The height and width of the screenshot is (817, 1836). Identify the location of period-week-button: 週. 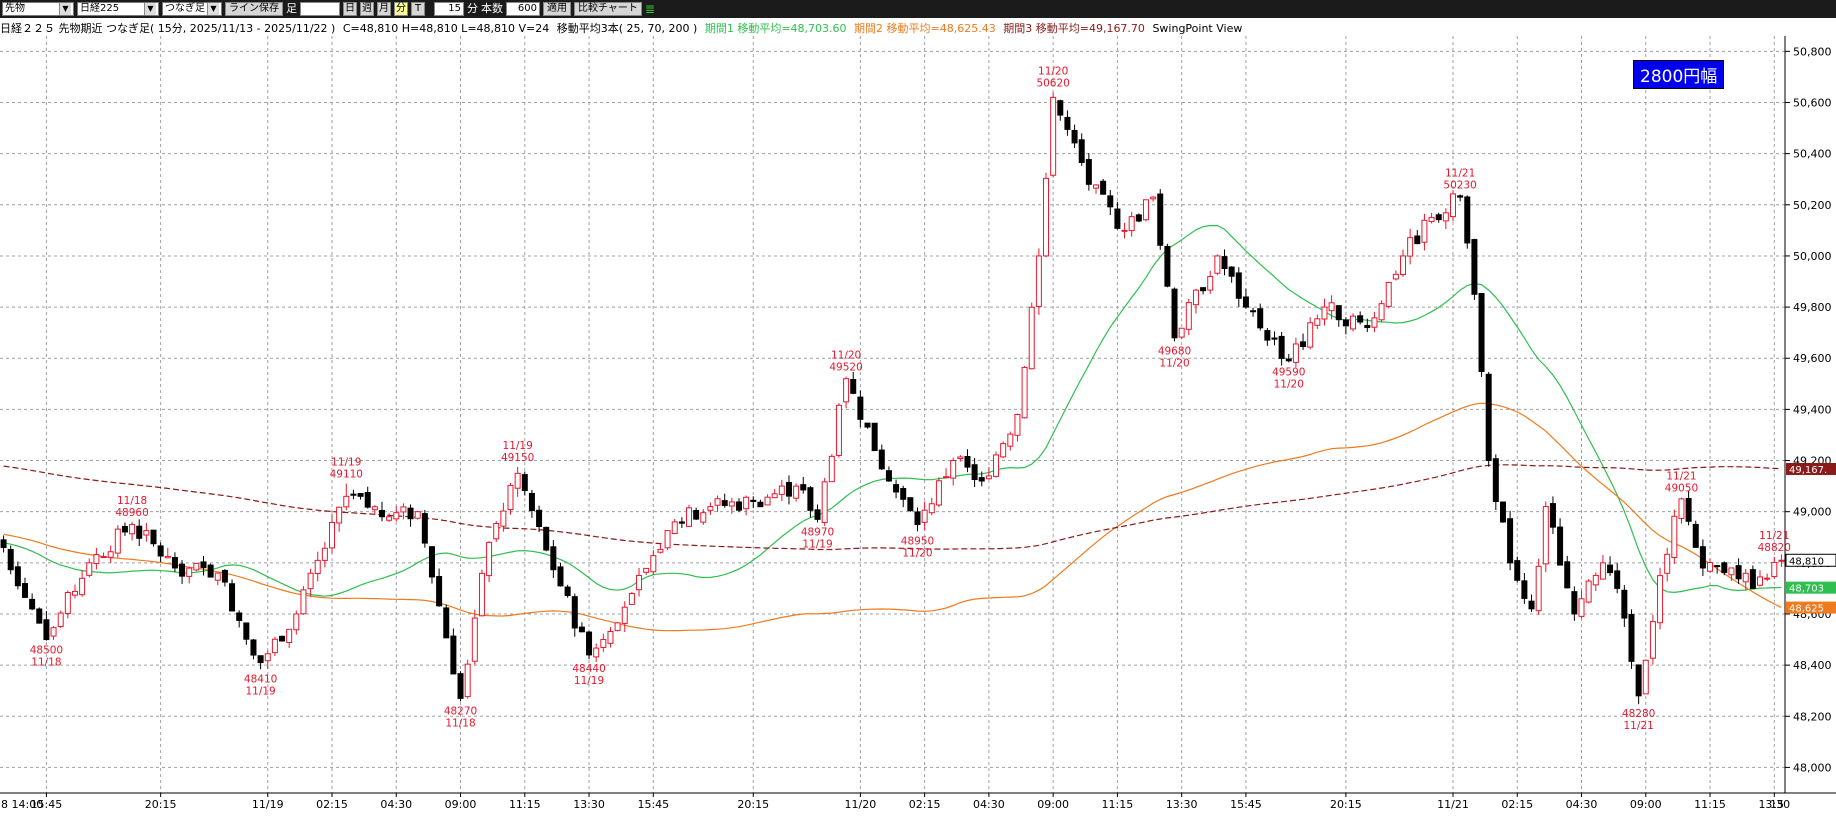
(367, 9).